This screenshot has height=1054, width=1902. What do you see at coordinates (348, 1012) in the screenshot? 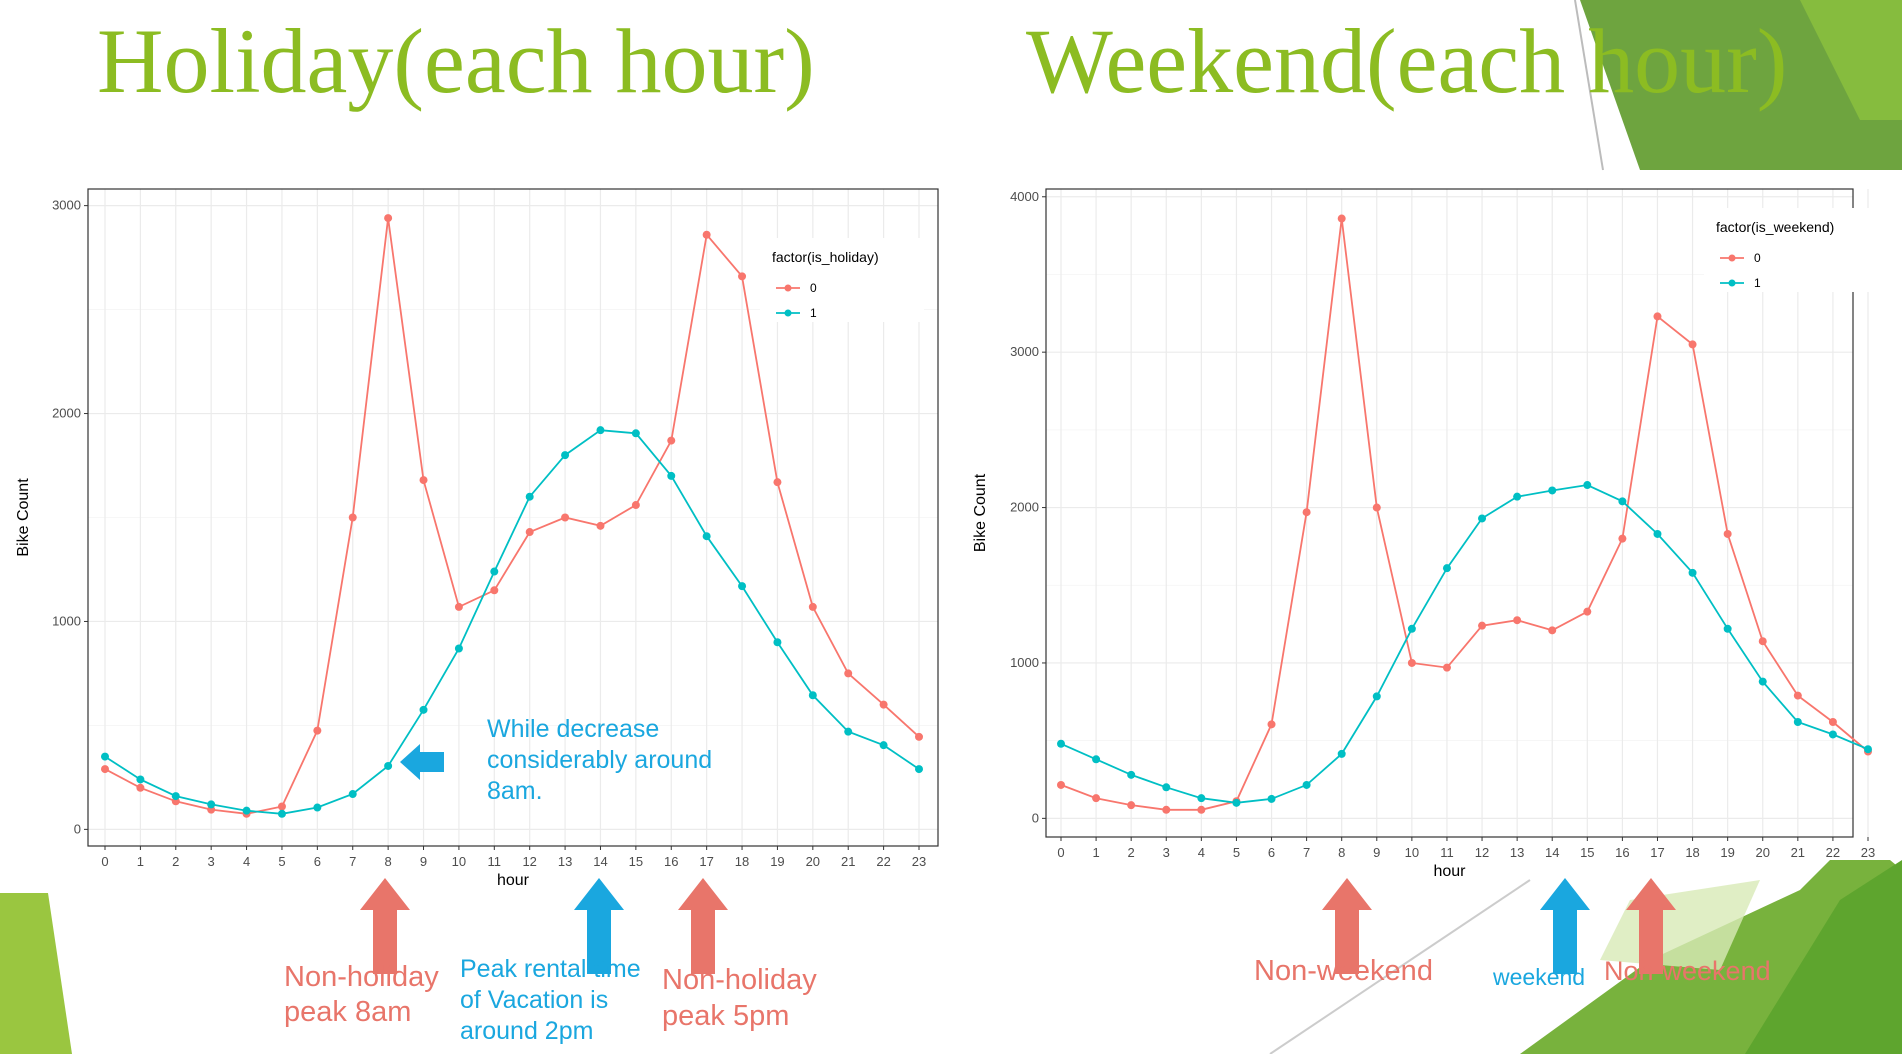
I see `note-line: peak 8am` at bounding box center [348, 1012].